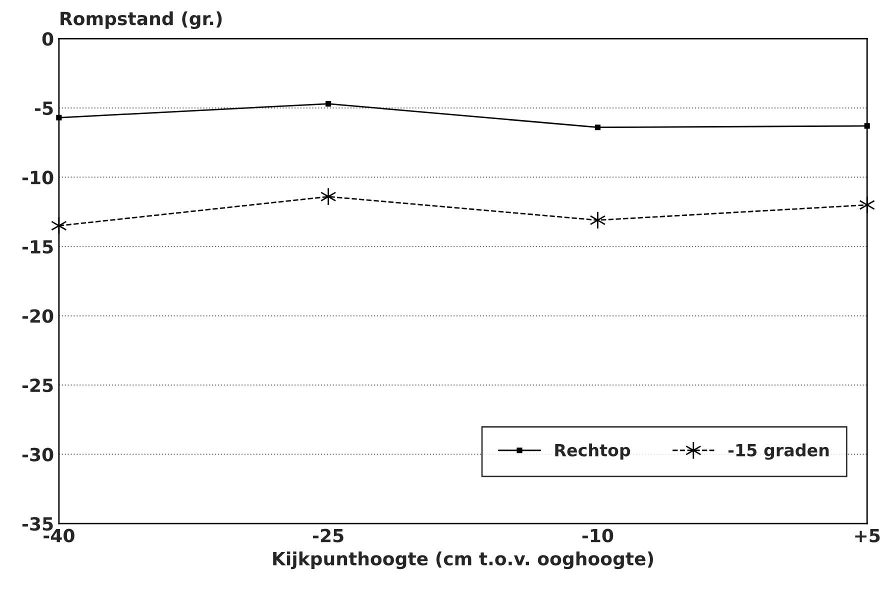 This screenshot has height=595, width=893. What do you see at coordinates (38, 177) in the screenshot?
I see `y-tick-label: -10` at bounding box center [38, 177].